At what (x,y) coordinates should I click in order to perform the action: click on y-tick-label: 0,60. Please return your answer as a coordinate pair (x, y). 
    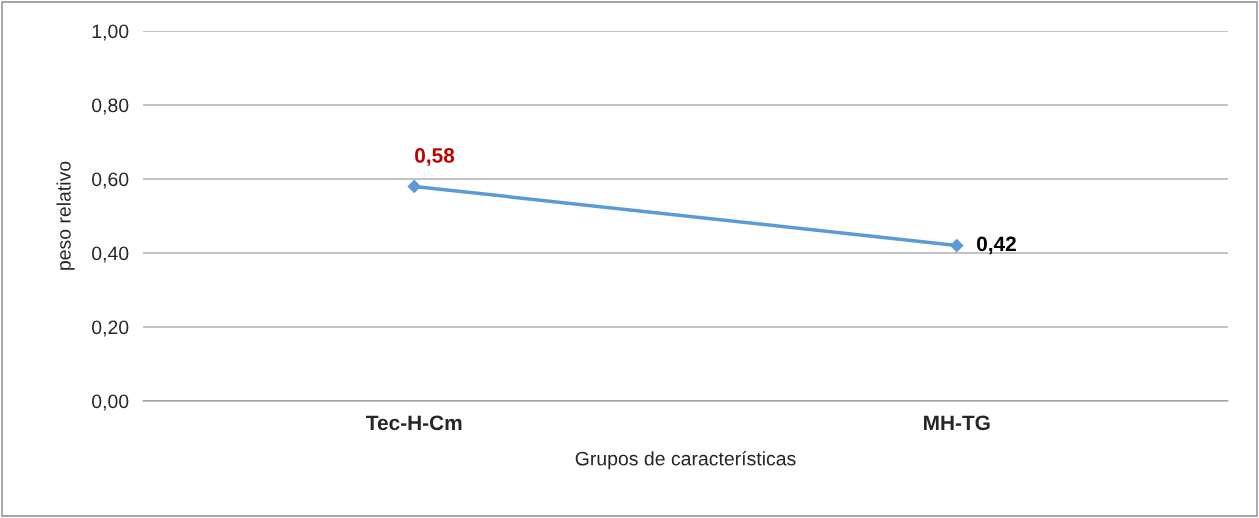
    Looking at the image, I should click on (110, 180).